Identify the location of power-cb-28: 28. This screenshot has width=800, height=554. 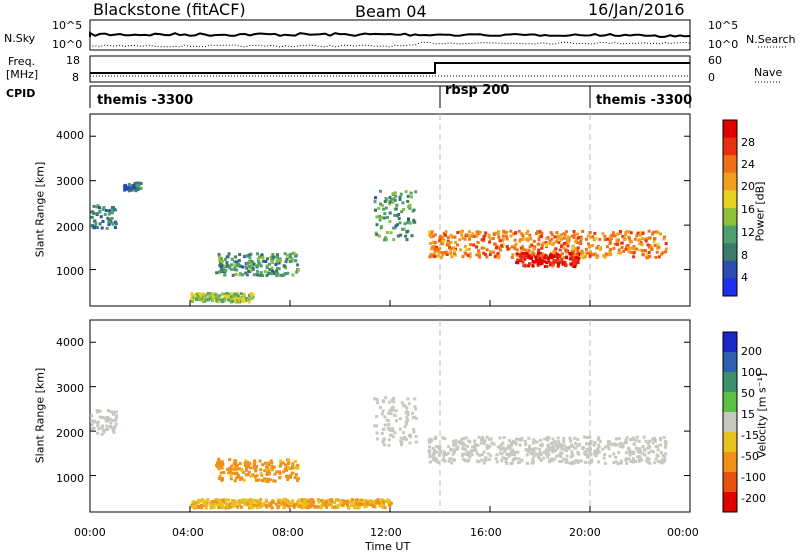
(748, 142).